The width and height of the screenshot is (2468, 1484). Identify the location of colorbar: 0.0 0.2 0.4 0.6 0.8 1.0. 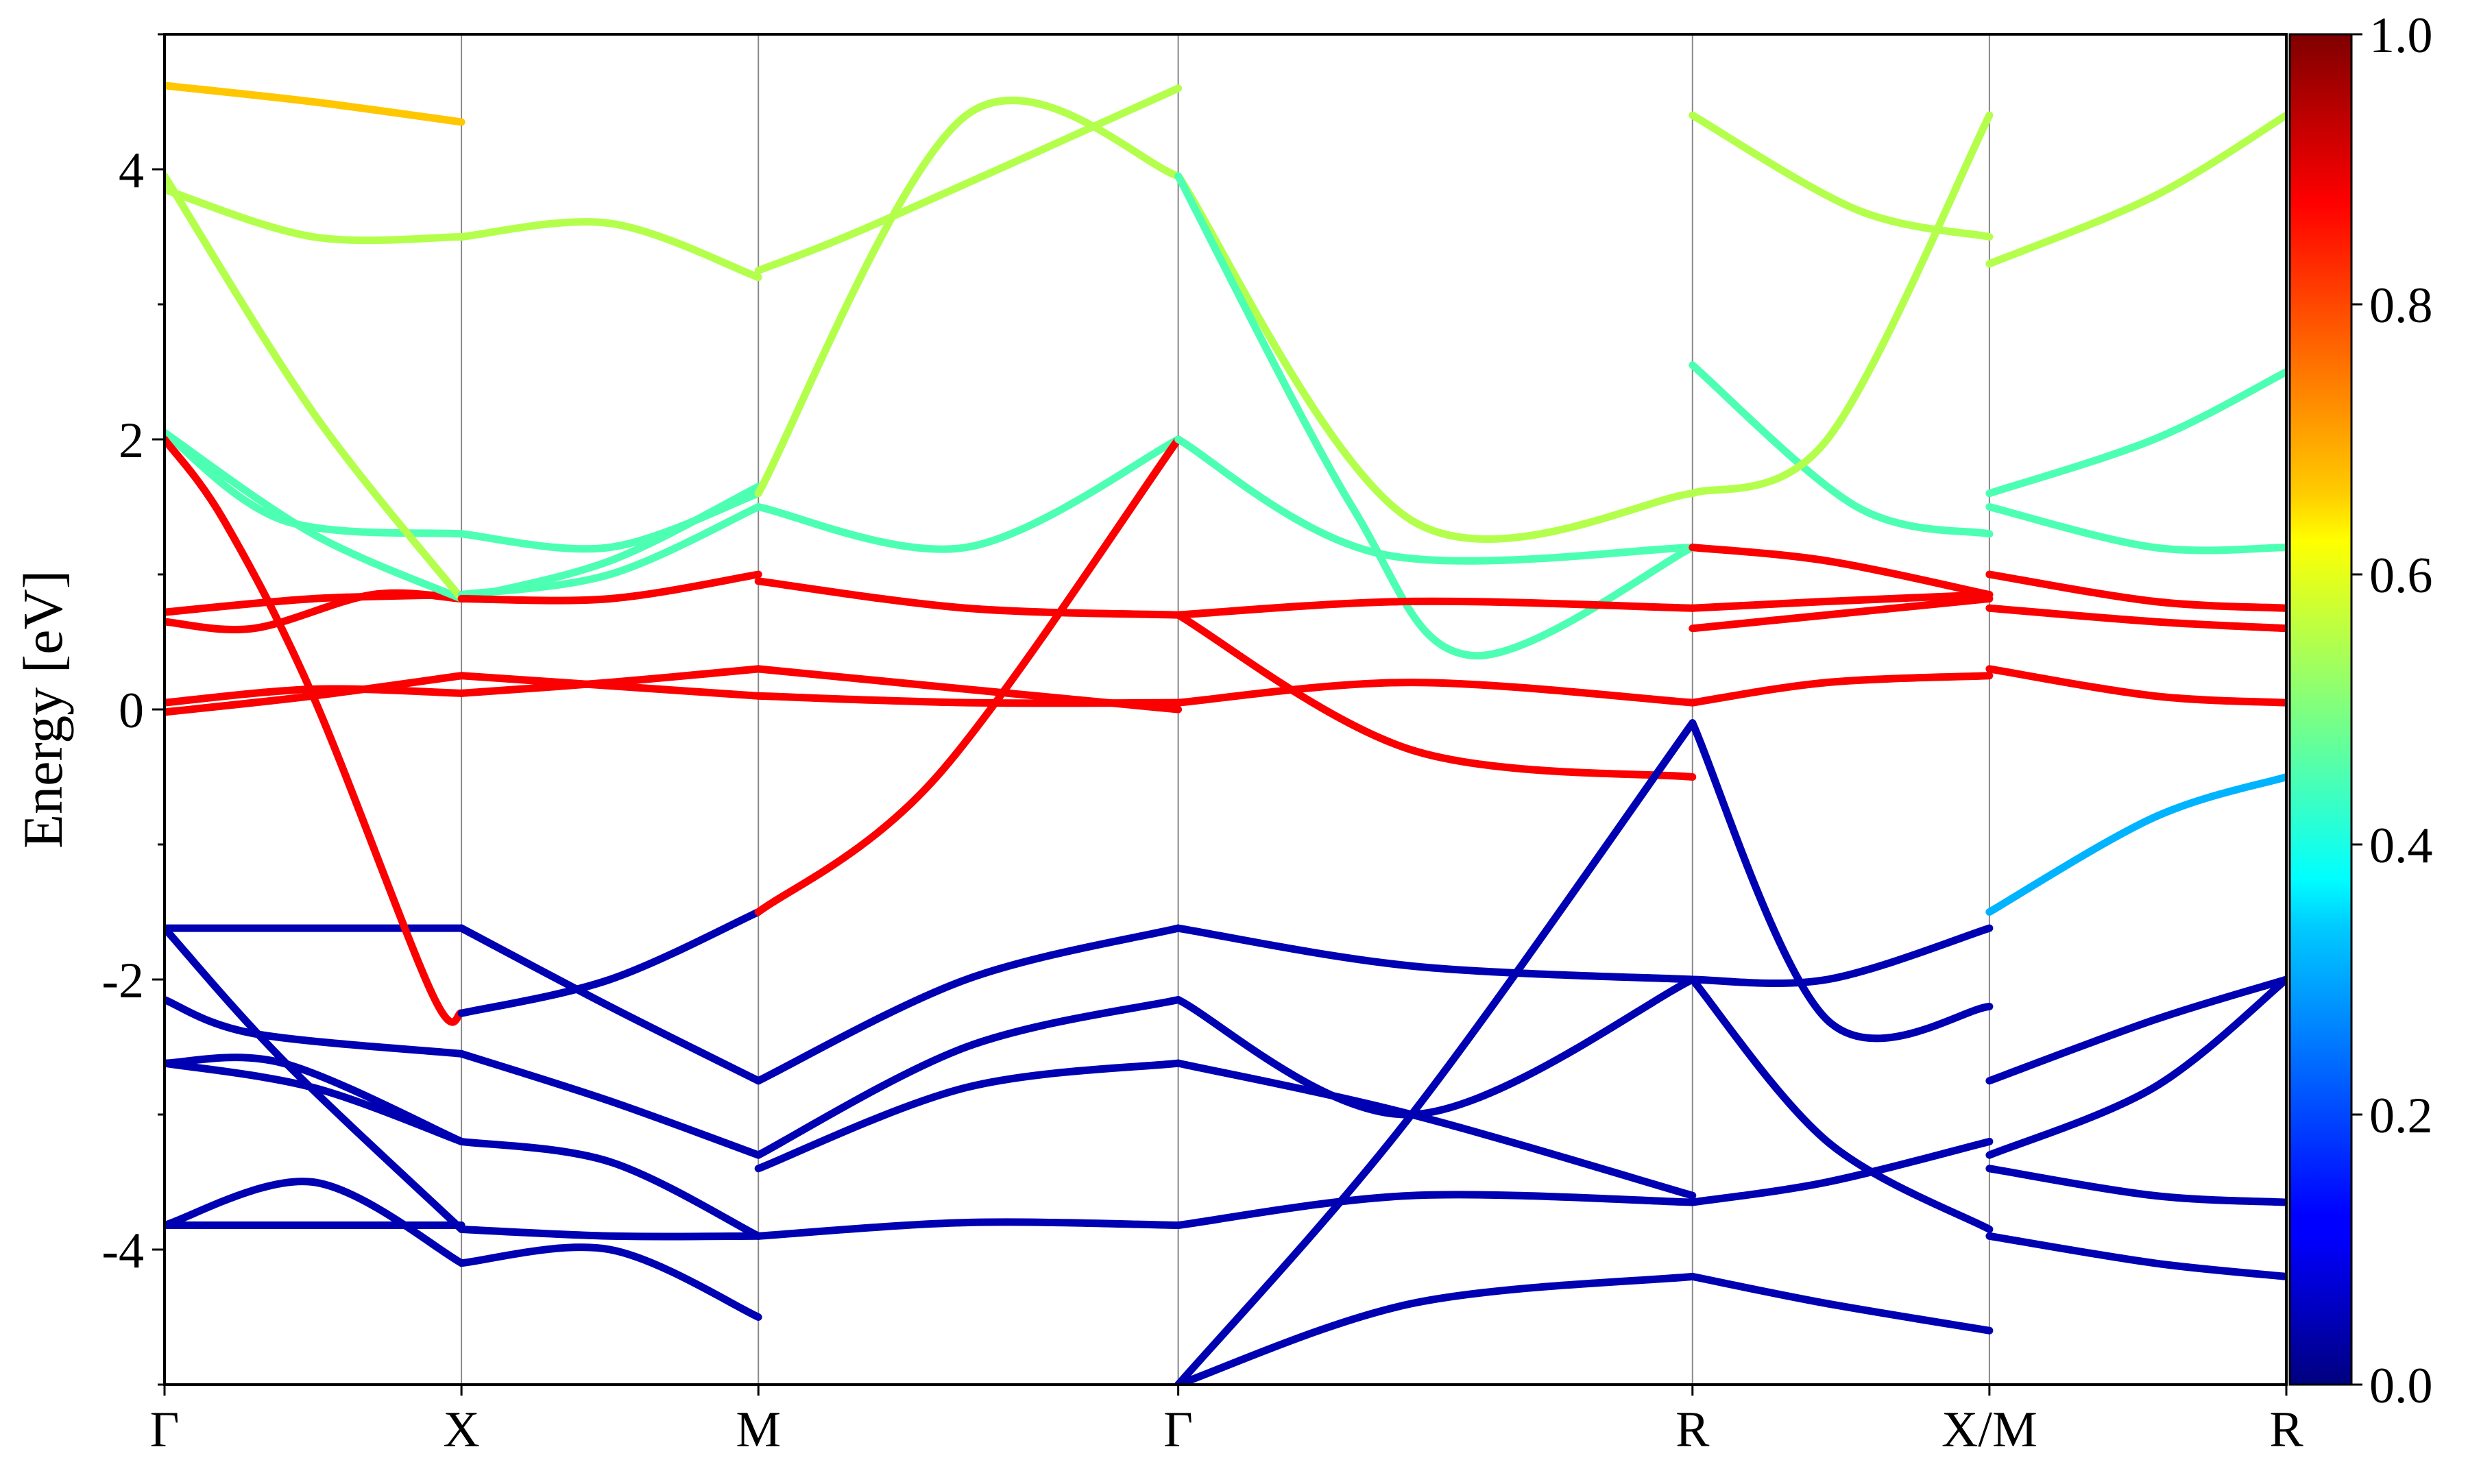
(2361, 711).